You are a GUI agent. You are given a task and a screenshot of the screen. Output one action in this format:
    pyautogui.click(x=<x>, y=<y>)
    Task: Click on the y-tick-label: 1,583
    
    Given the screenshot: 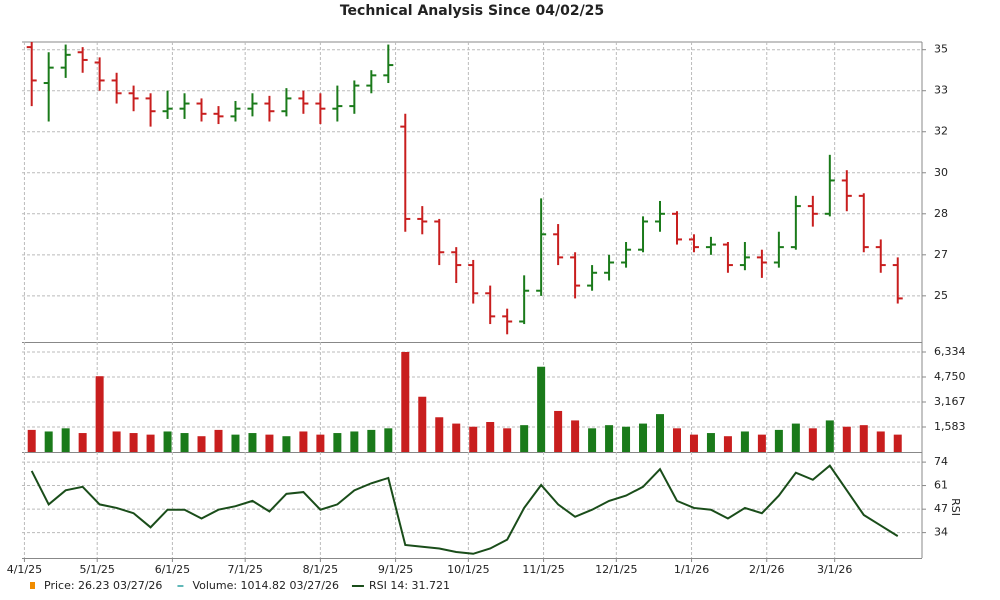 What is the action you would take?
    pyautogui.click(x=950, y=426)
    